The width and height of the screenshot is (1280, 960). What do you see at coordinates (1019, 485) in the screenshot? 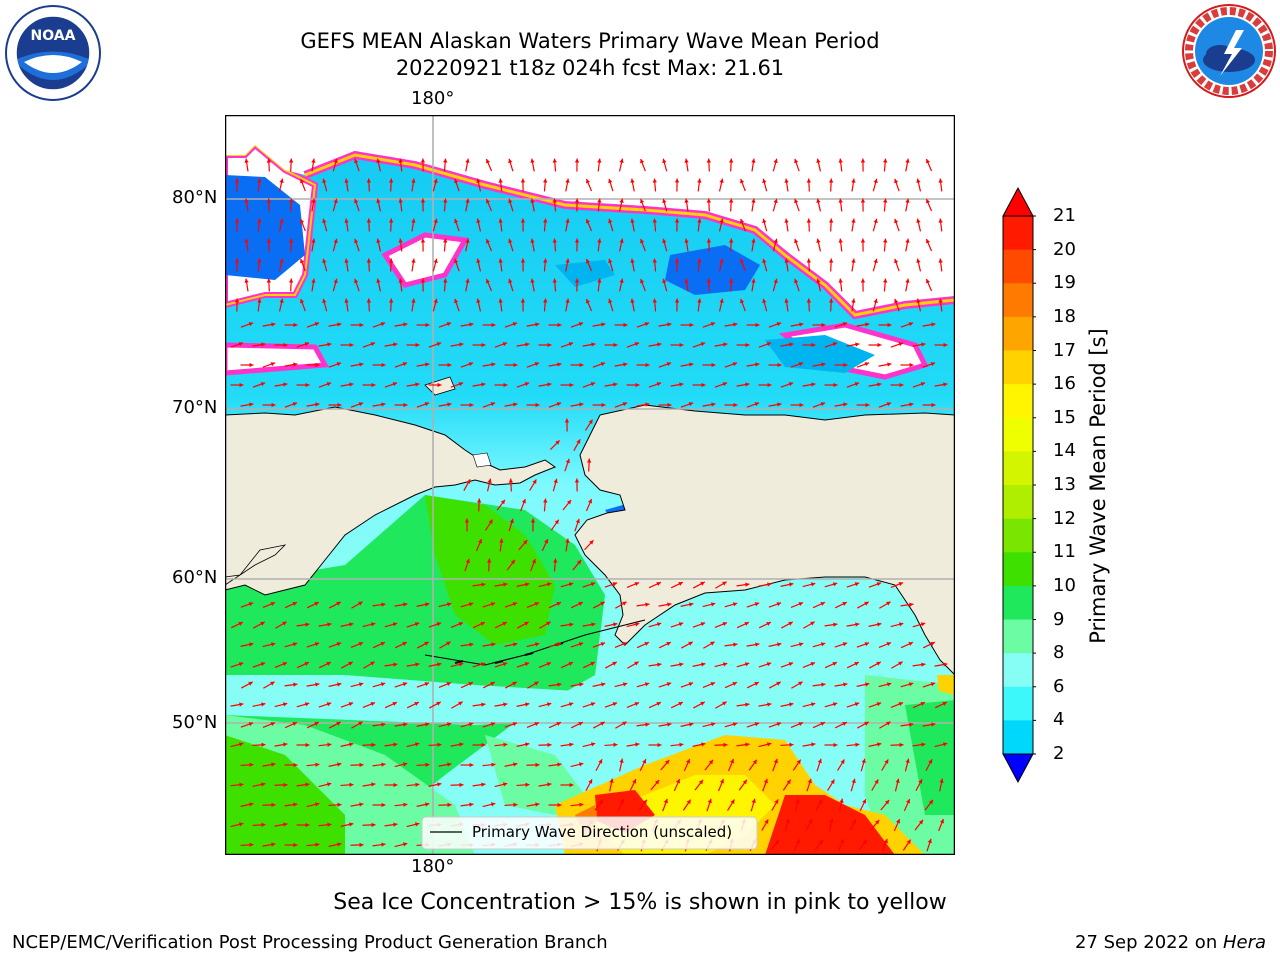
I see `colorbar` at bounding box center [1019, 485].